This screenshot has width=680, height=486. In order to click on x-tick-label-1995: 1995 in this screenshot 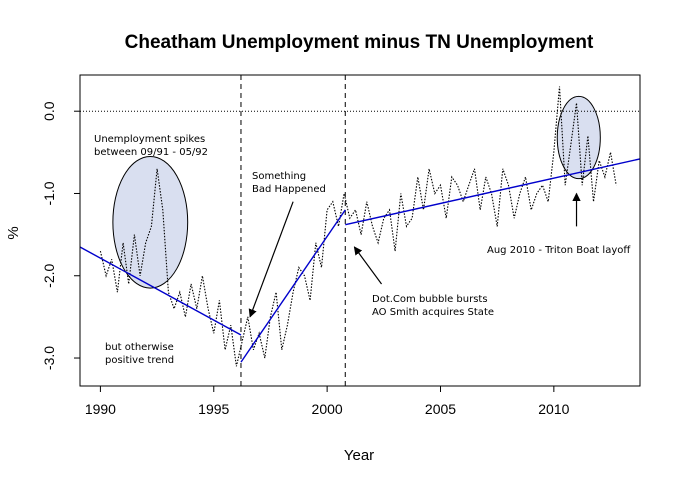, I will do `click(213, 409)`.